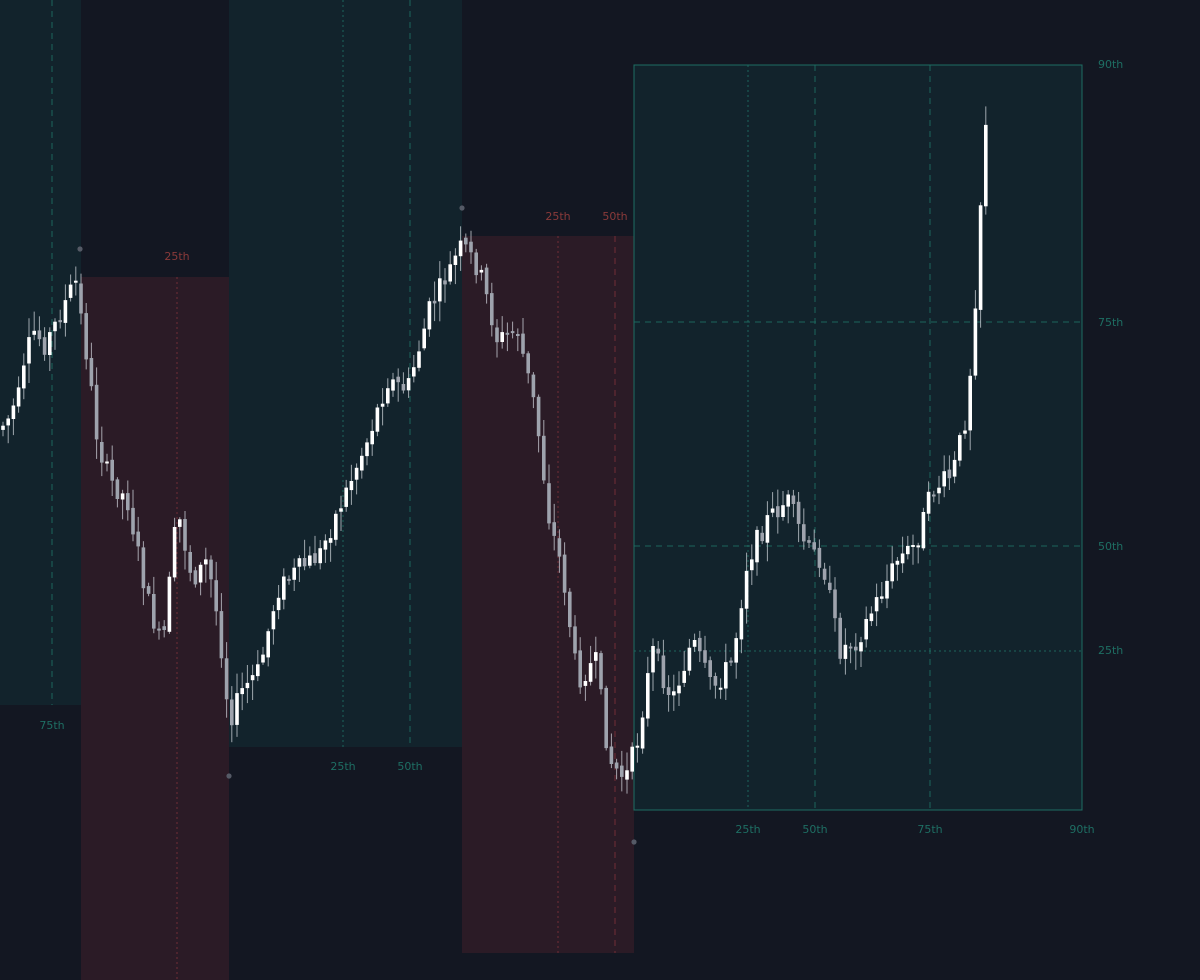 Image resolution: width=1200 pixels, height=980 pixels. What do you see at coordinates (814, 829) in the screenshot?
I see `zone-5-x-level-label: 50th` at bounding box center [814, 829].